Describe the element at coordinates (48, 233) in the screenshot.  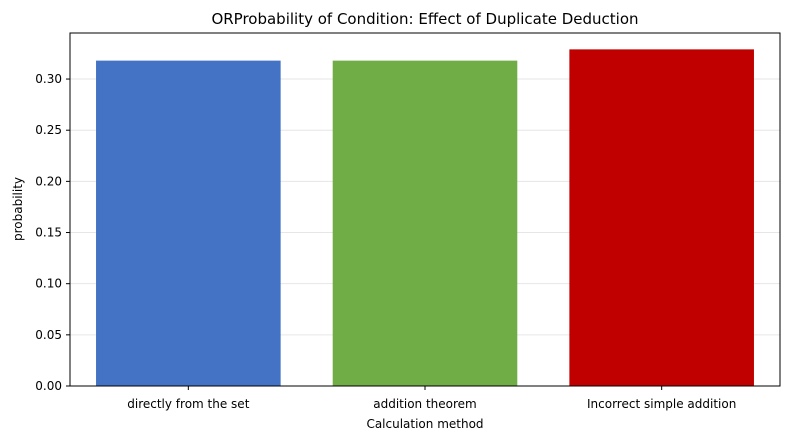
I see `y-tick-label: 0.15` at that location.